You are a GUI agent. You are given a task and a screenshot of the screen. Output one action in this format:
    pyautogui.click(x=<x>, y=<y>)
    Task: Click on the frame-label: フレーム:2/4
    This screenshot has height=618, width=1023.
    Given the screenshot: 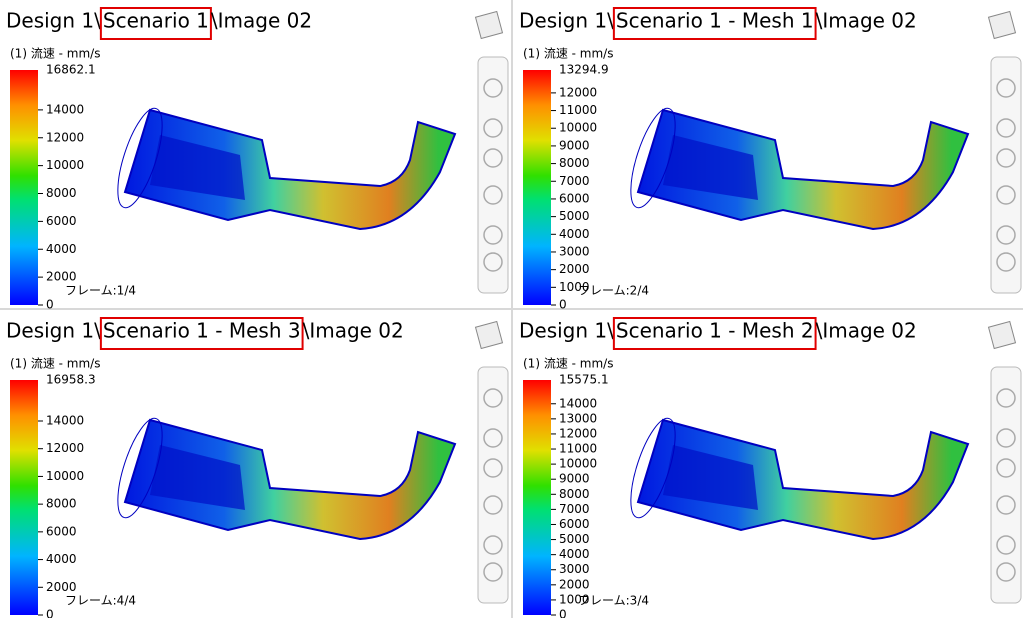 What is the action you would take?
    pyautogui.click(x=613, y=291)
    